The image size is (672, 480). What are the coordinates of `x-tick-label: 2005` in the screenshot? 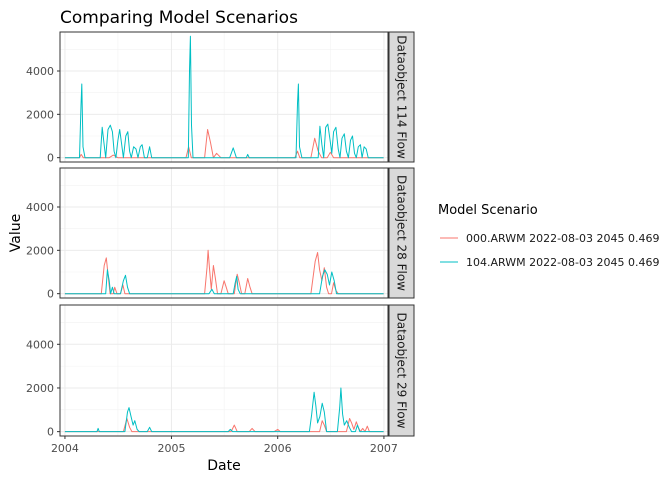 It's located at (171, 448).